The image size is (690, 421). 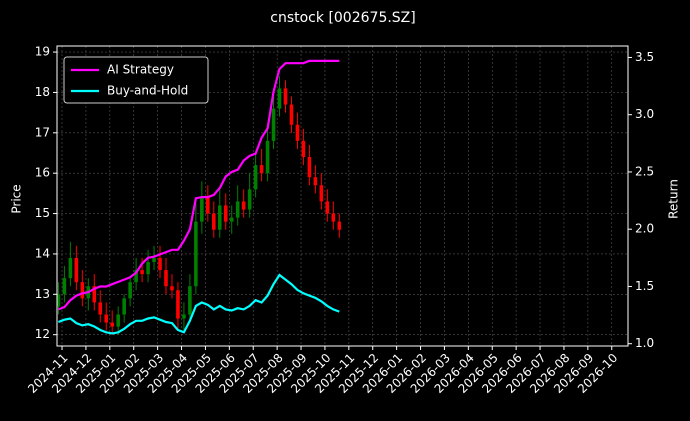 I want to click on y-tick-label: 12, so click(x=42, y=334).